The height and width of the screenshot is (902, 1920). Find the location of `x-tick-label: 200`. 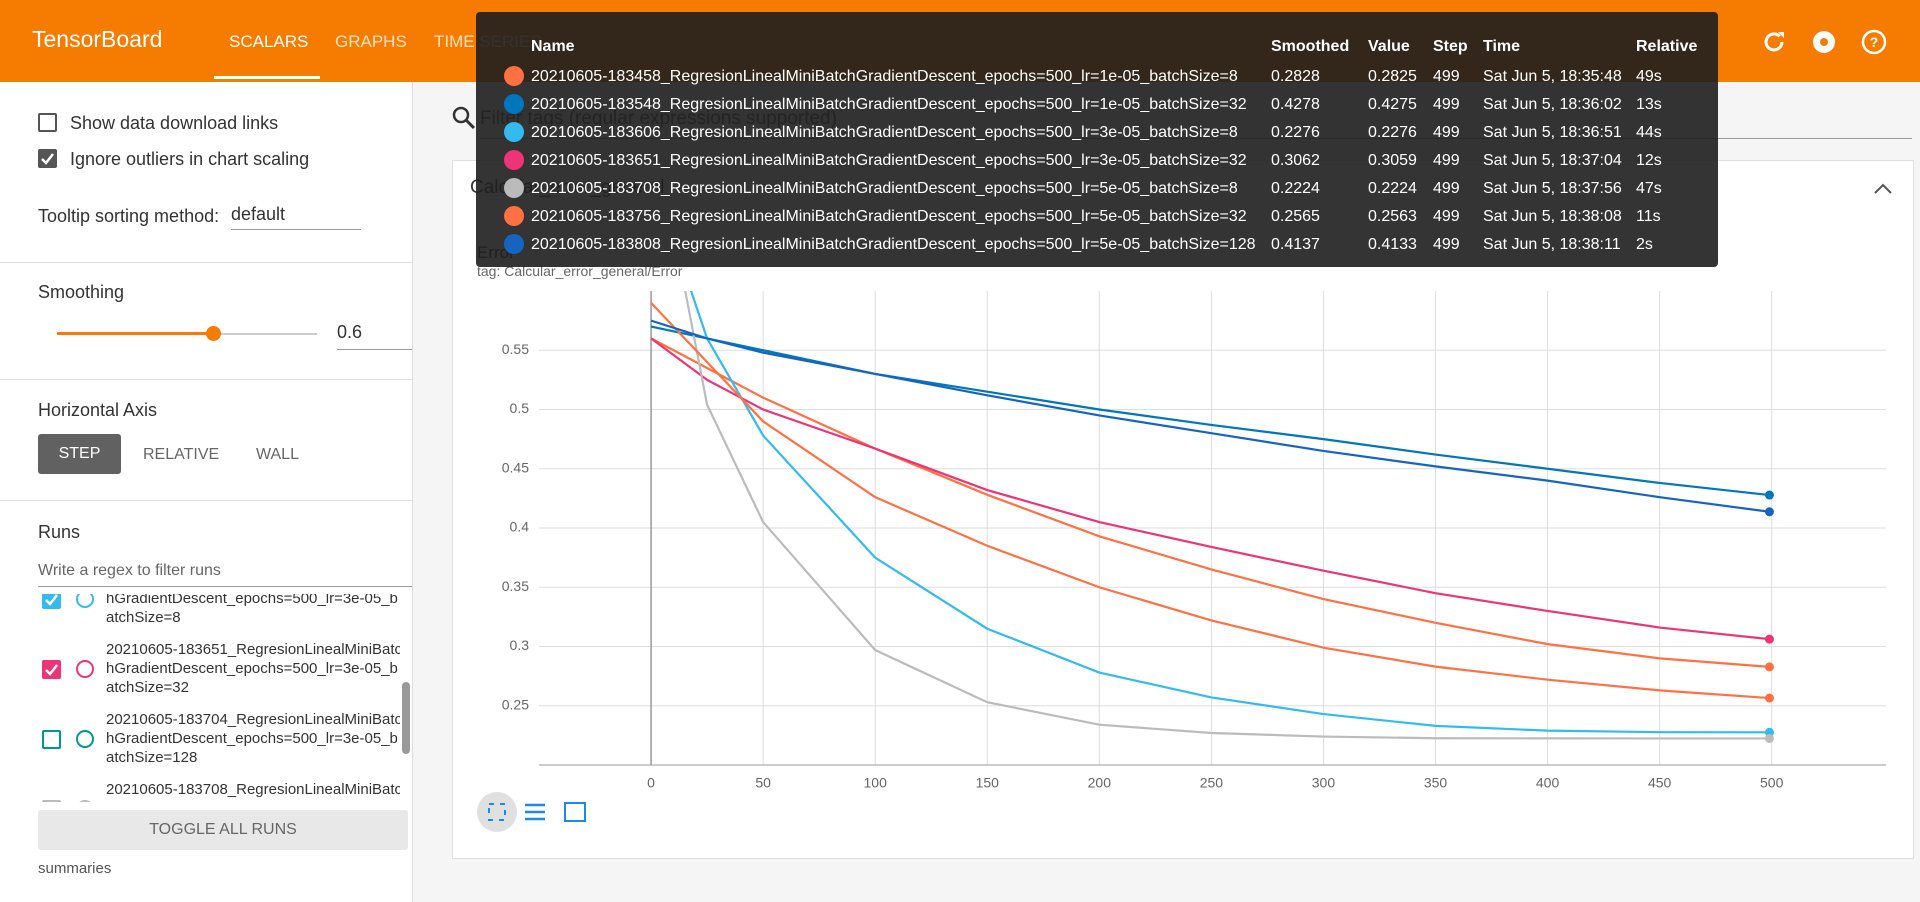

x-tick-label: 200 is located at coordinates (1100, 783).